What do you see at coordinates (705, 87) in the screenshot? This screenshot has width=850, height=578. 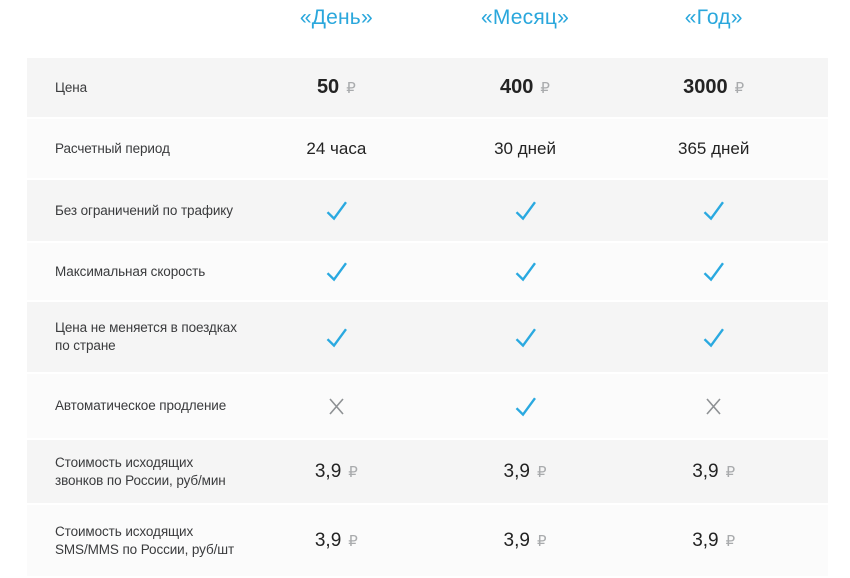 I see `price-value: 3000` at bounding box center [705, 87].